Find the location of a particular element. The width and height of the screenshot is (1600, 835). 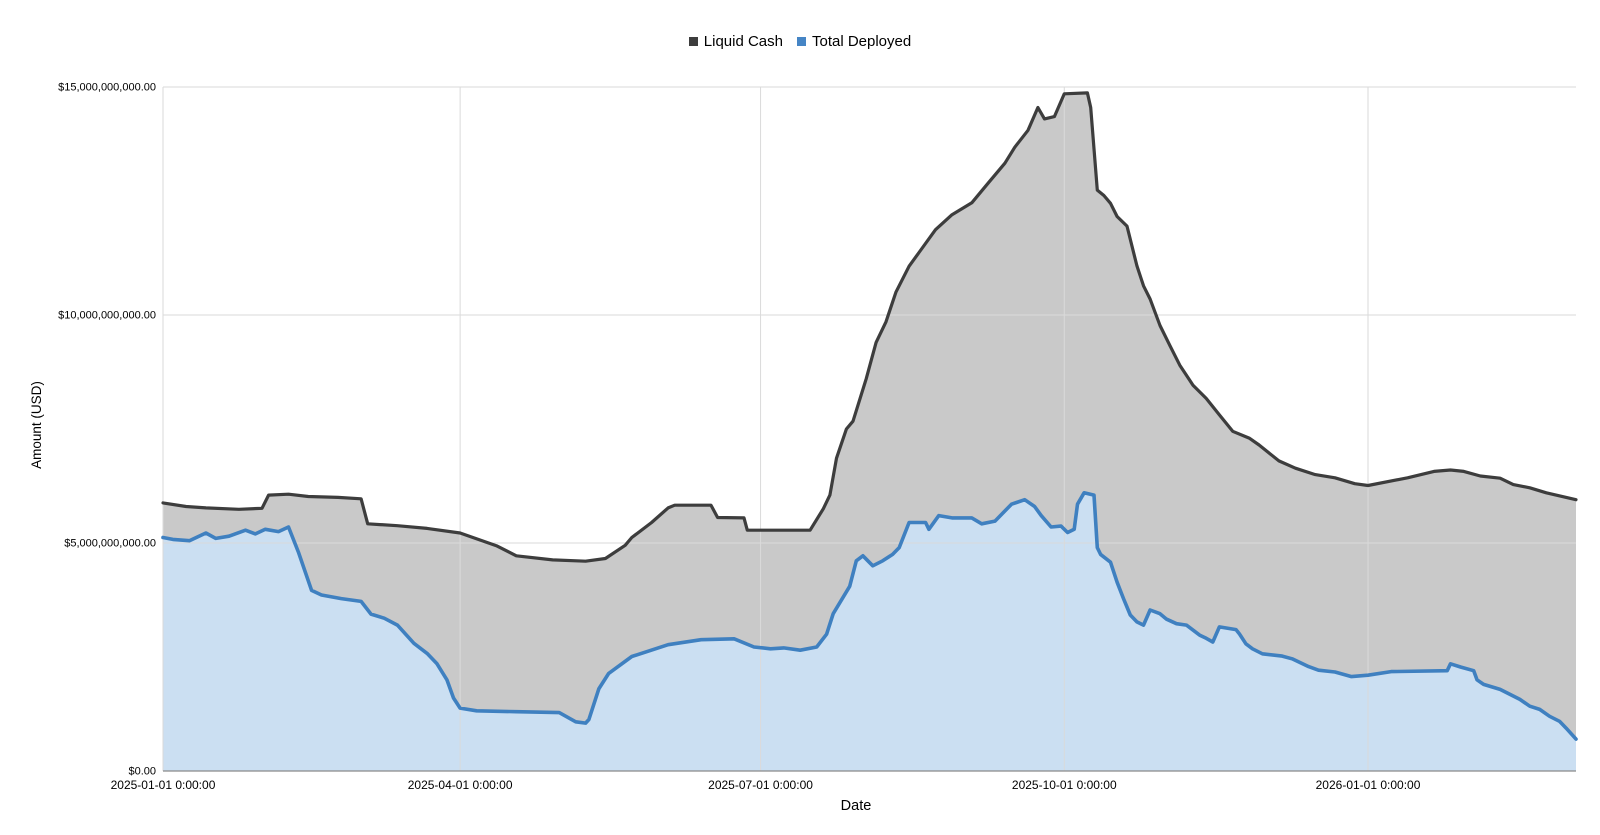

total-deployed-swatch-icon is located at coordinates (801, 41).